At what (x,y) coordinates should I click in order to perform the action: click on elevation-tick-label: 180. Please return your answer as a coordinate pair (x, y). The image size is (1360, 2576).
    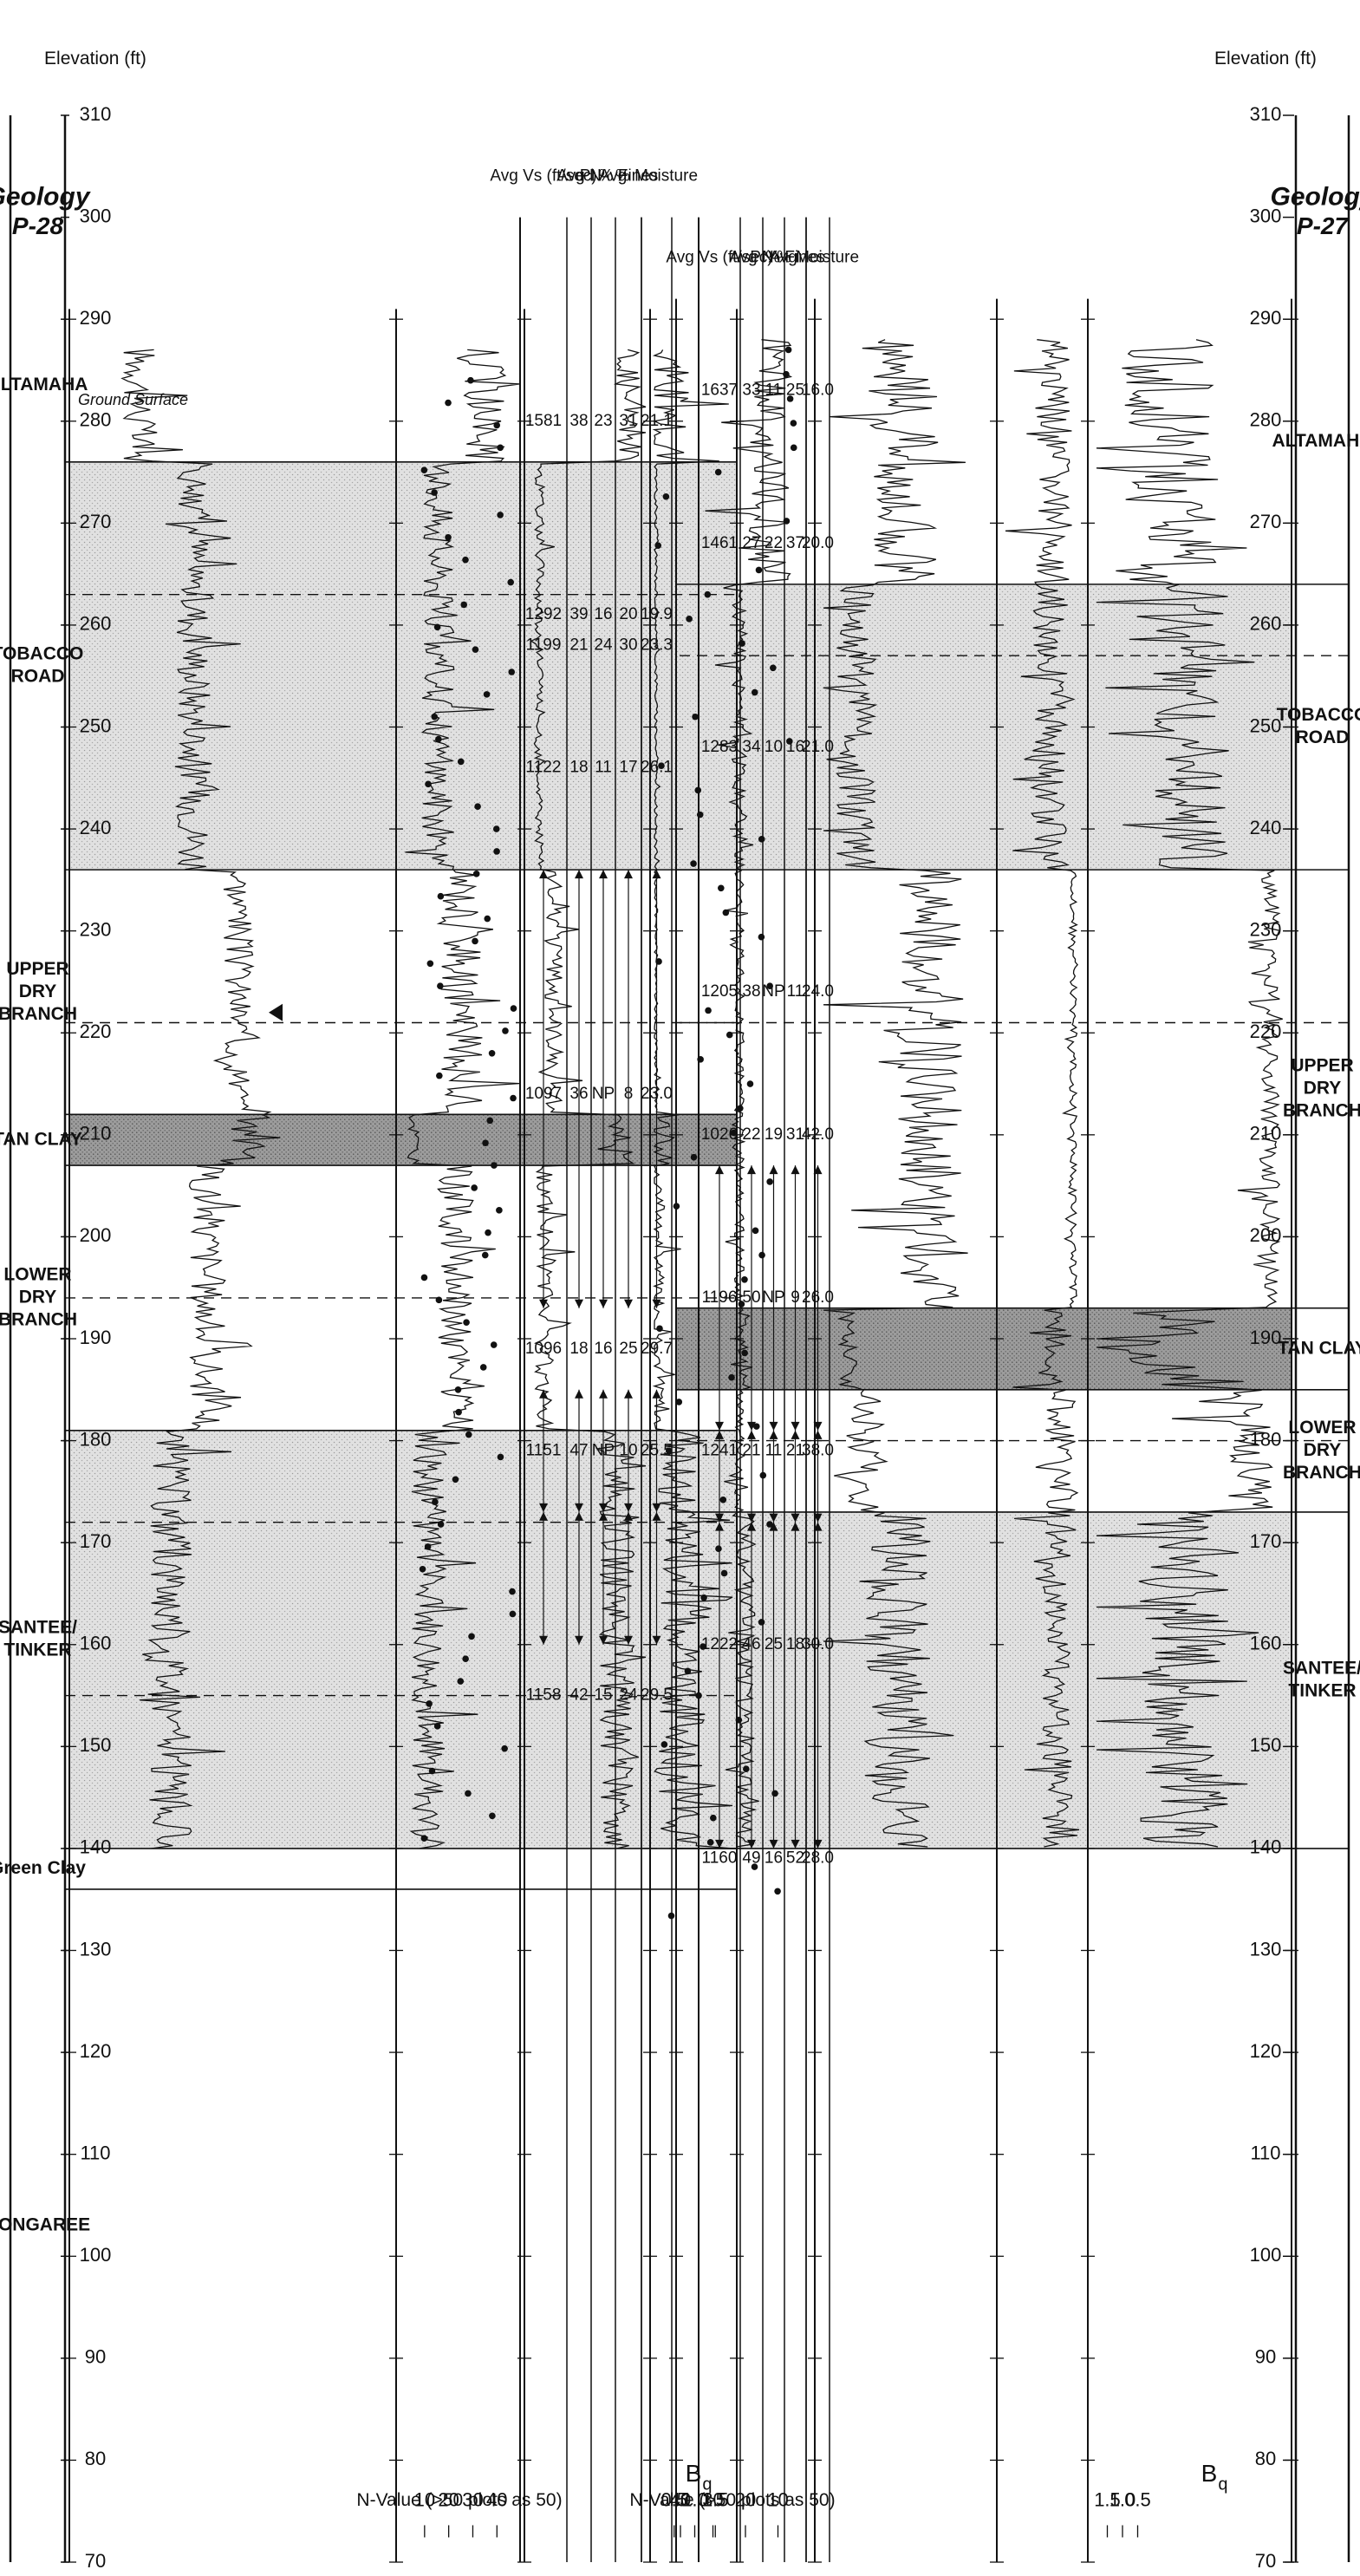
    Looking at the image, I should click on (1266, 1439).